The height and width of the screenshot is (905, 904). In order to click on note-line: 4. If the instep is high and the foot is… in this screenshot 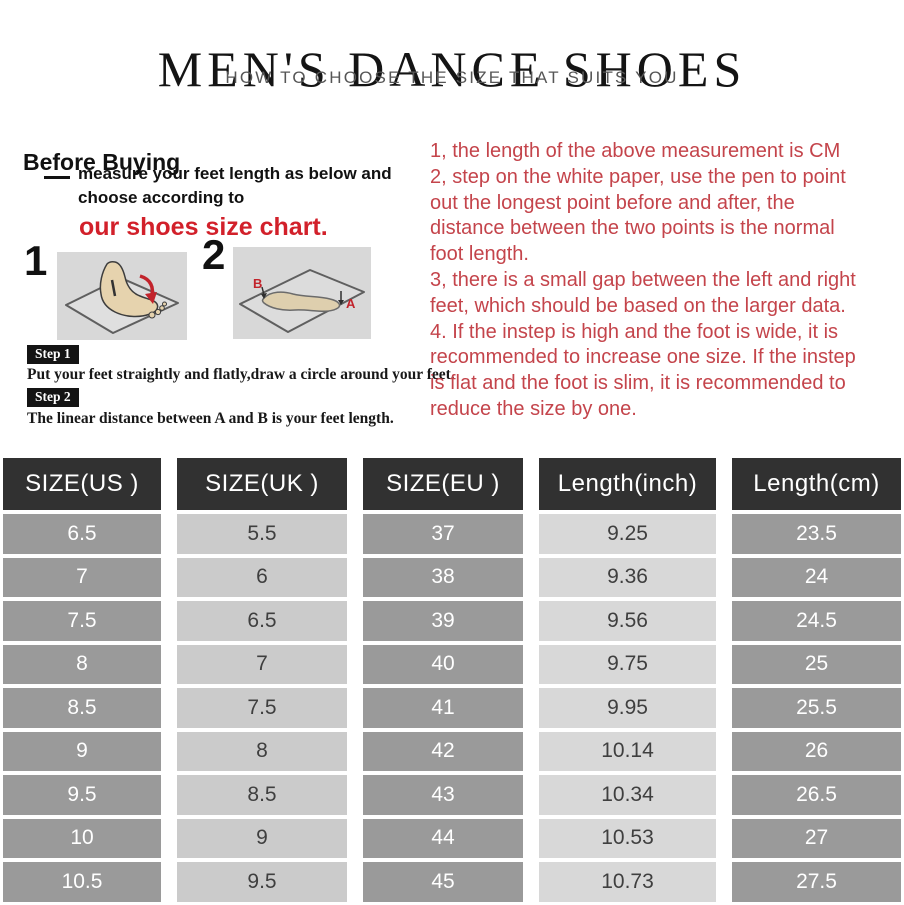, I will do `click(634, 331)`.